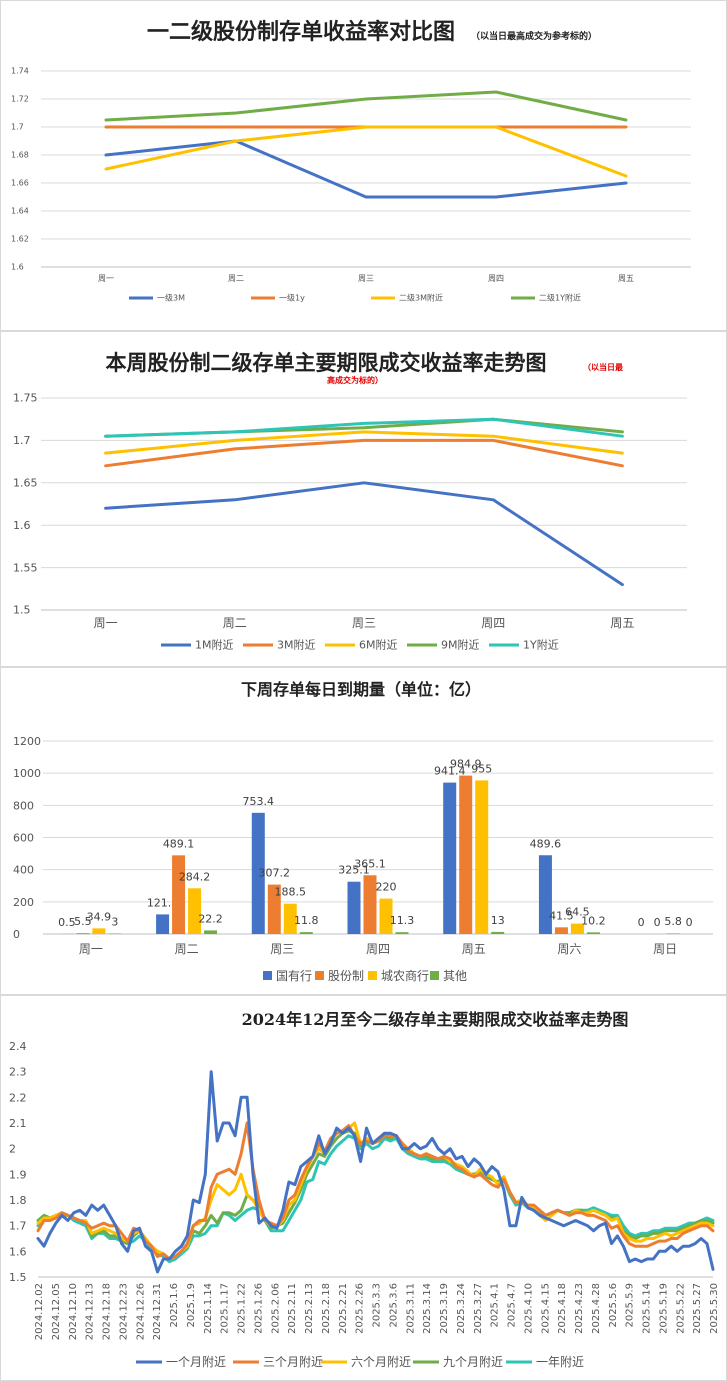  I want to click on y-tick-label: 1.64, so click(20, 211).